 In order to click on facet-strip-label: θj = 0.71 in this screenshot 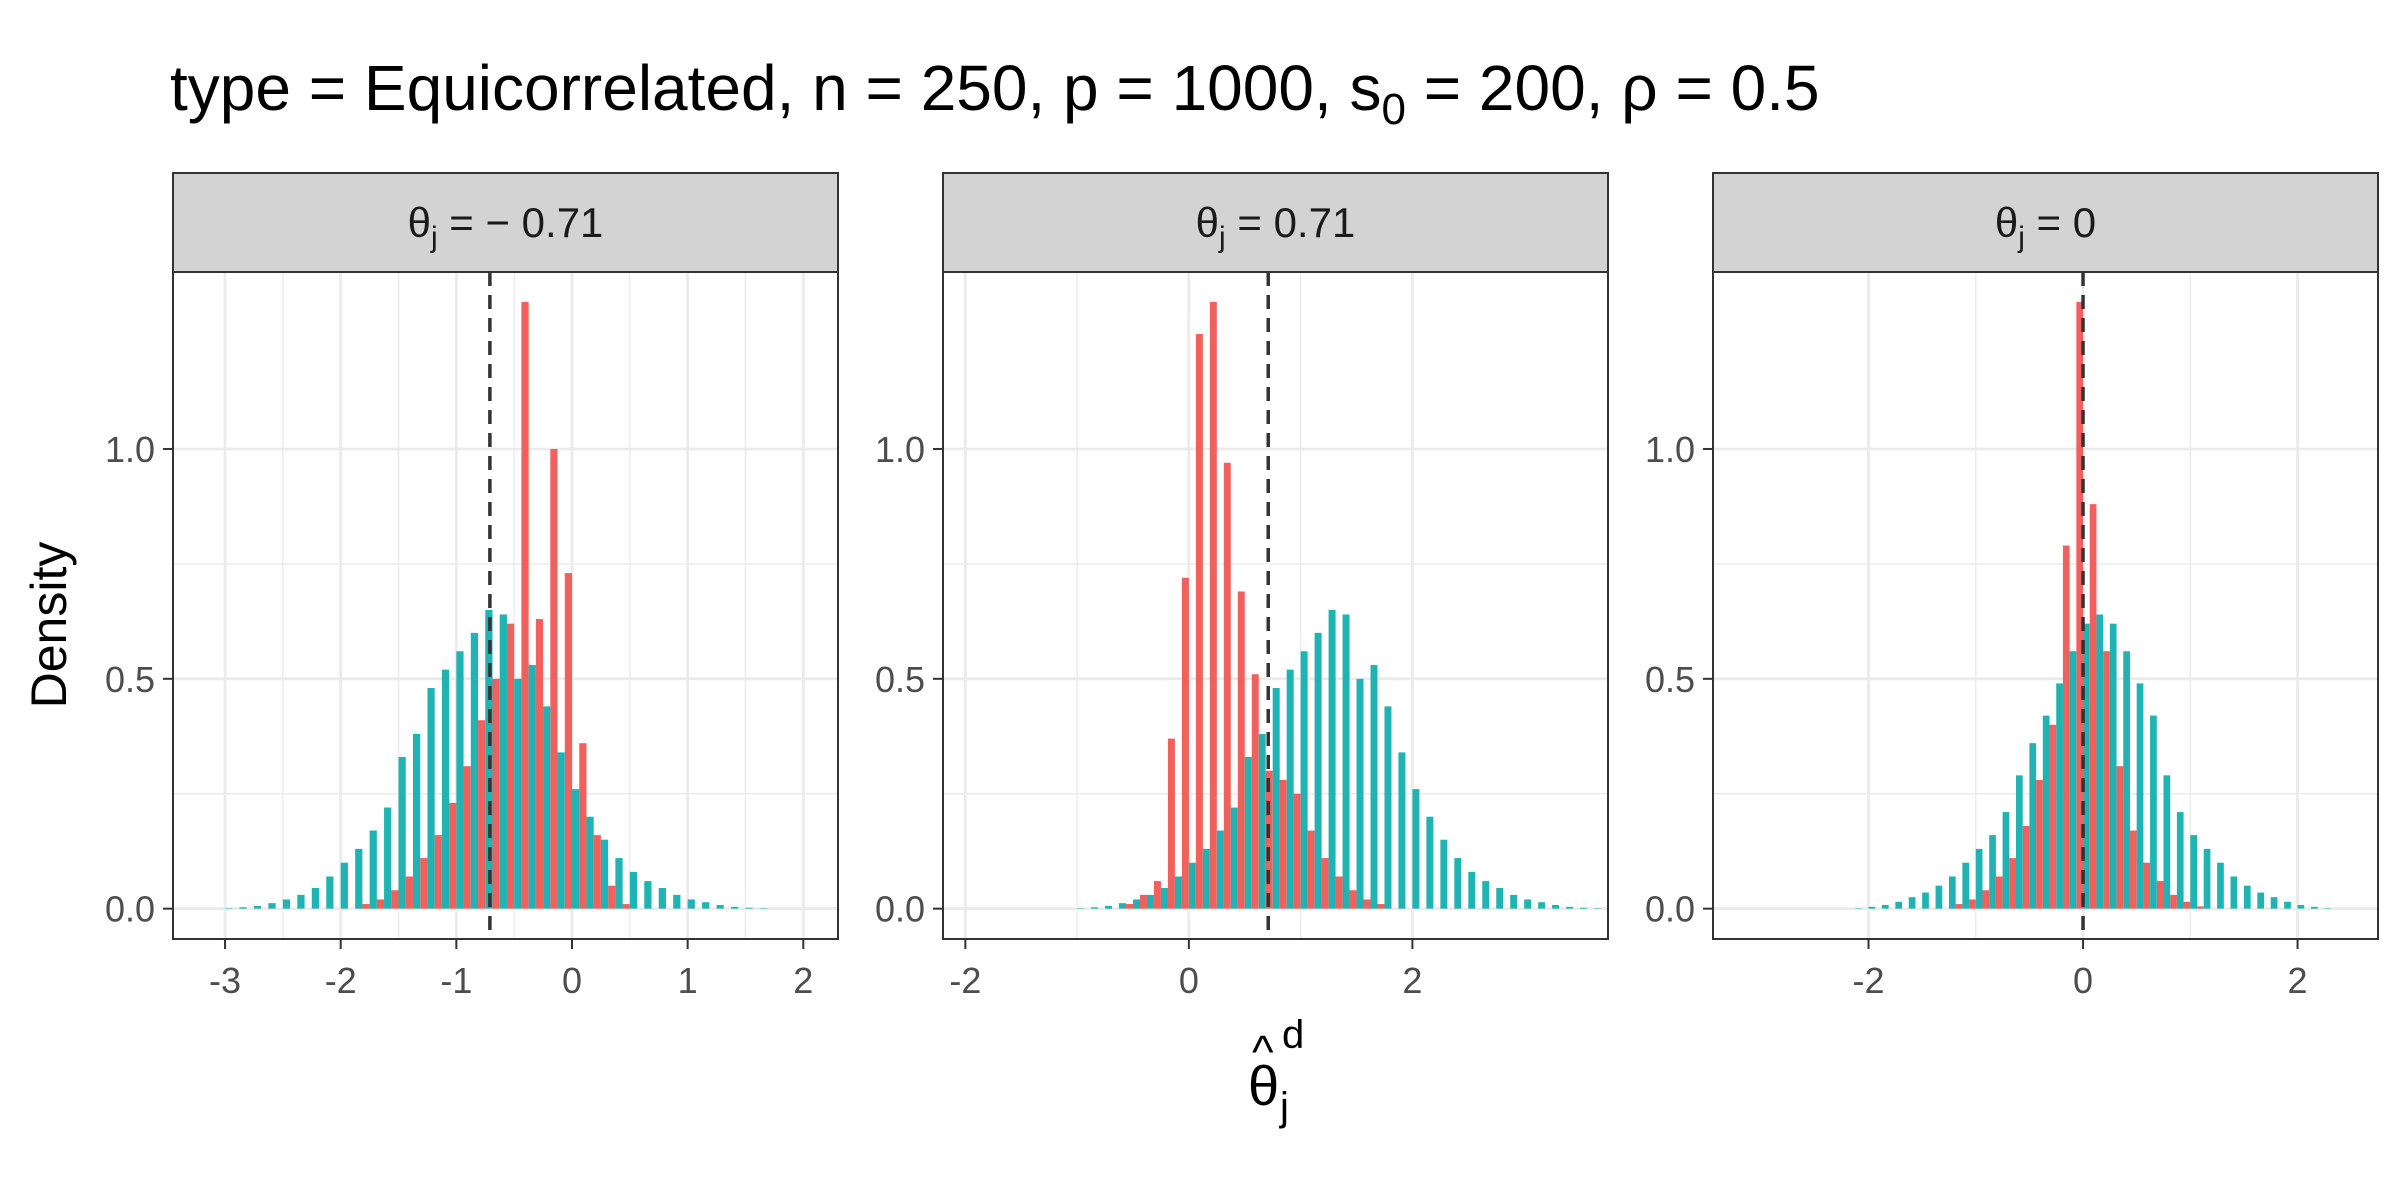, I will do `click(1276, 226)`.